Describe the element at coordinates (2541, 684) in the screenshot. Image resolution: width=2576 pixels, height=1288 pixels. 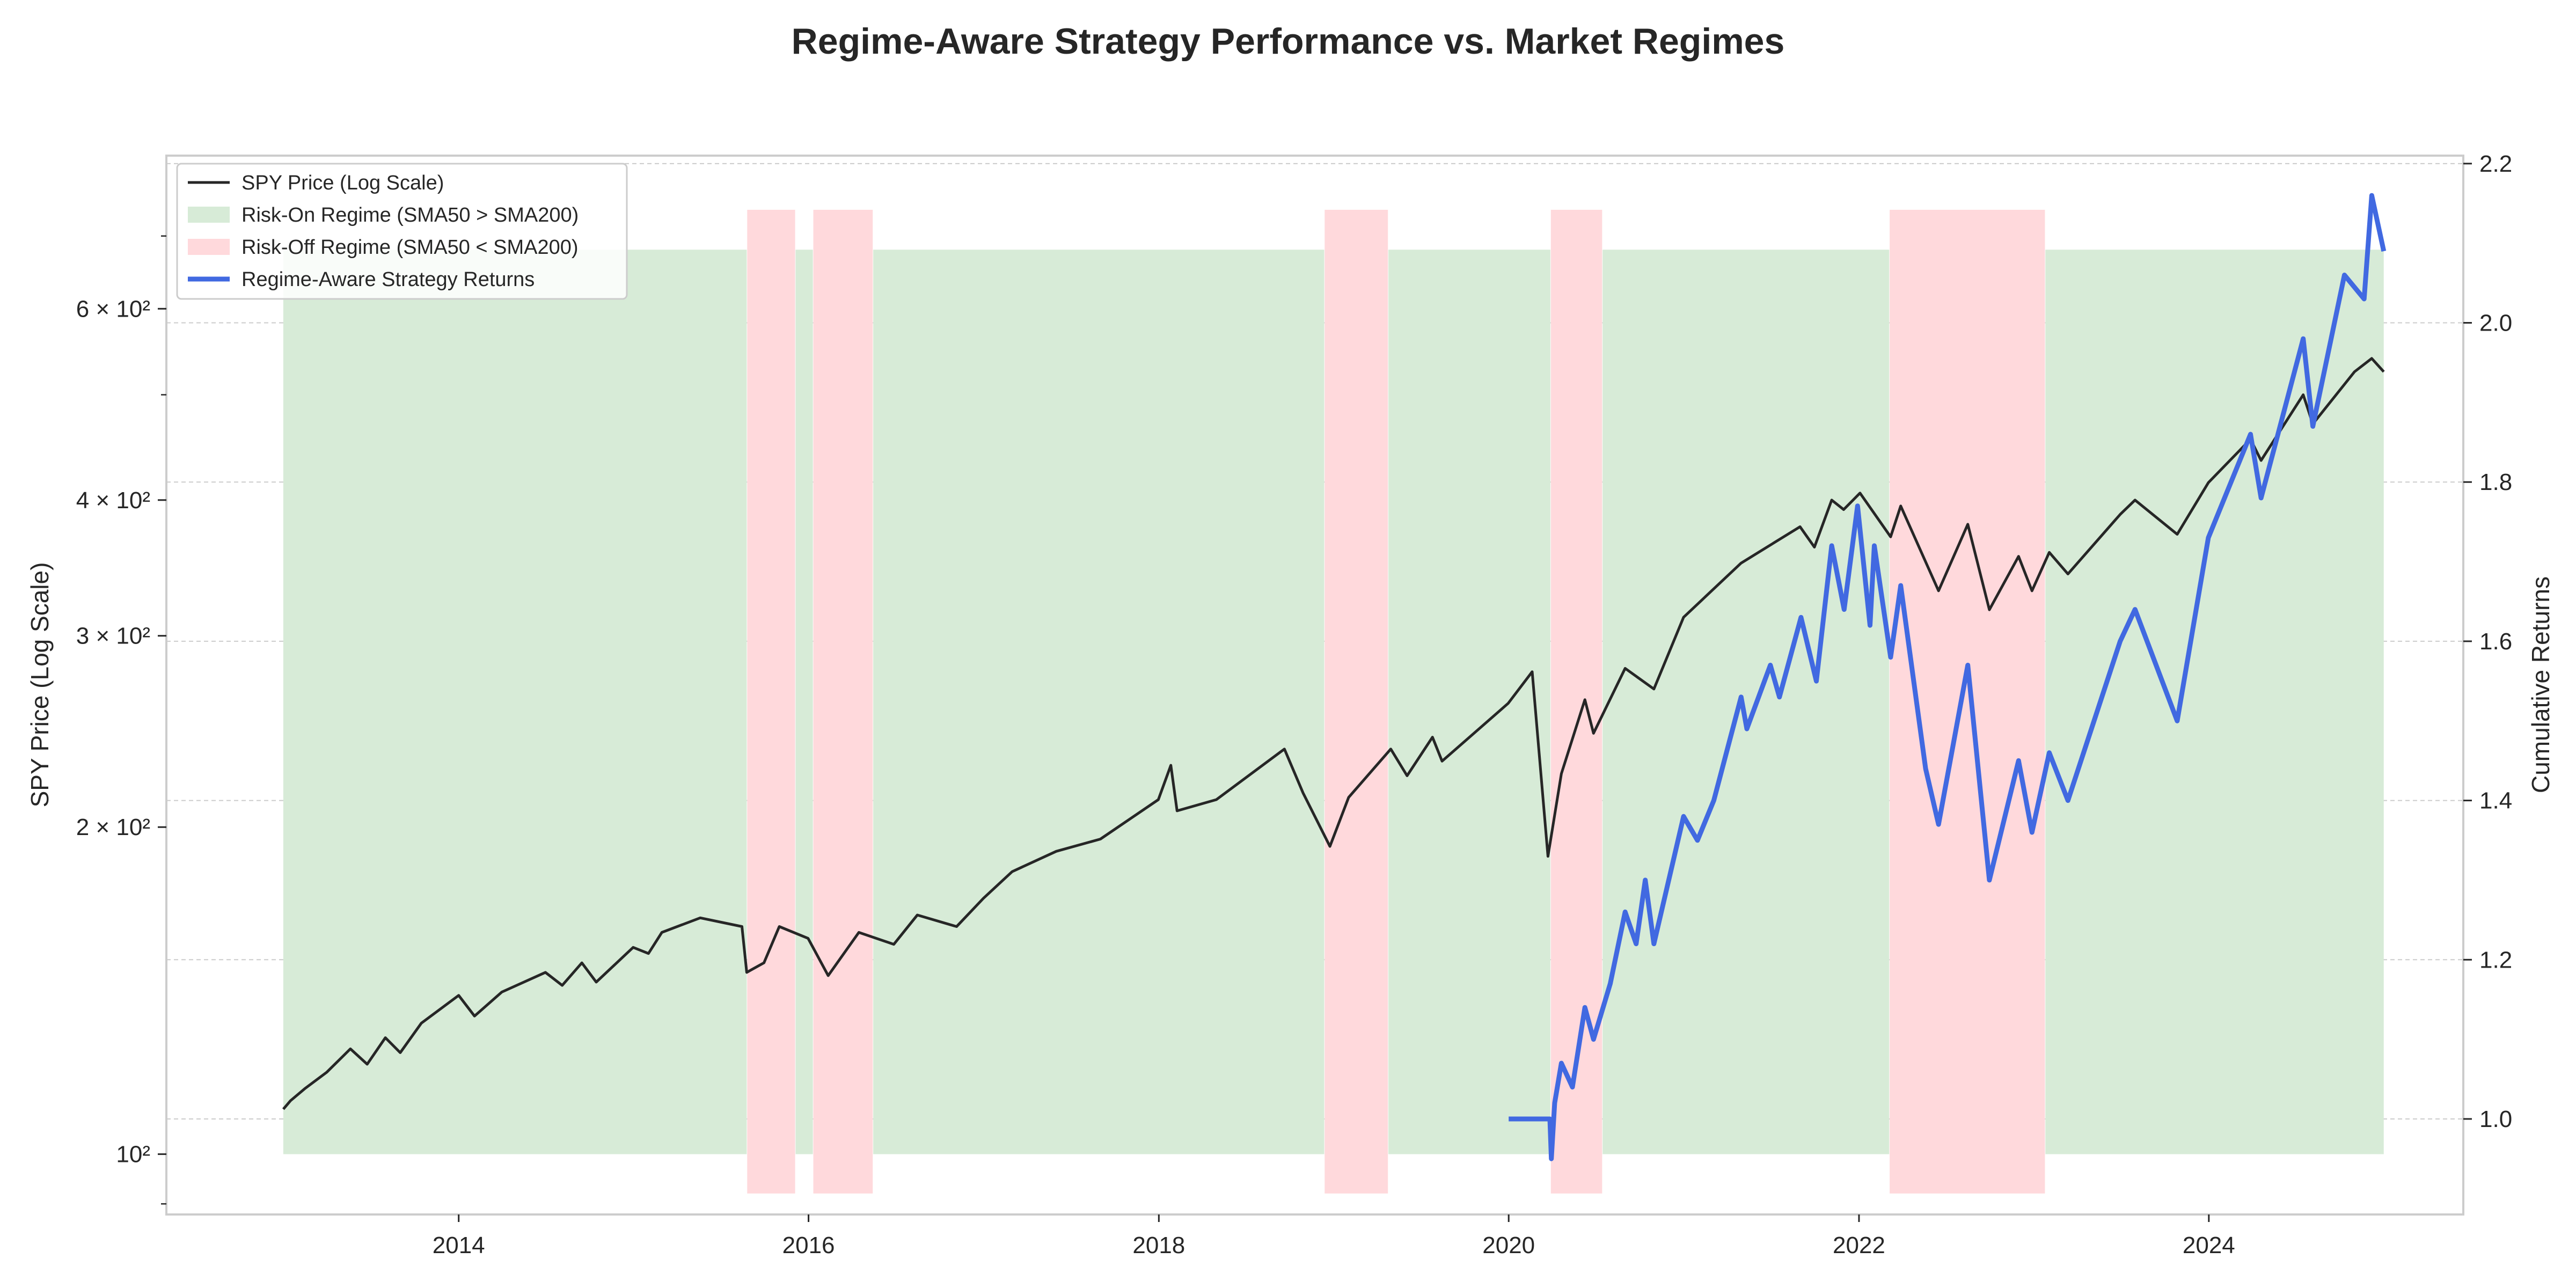
I see `y2-axis-label: Cumulative Returns` at that location.